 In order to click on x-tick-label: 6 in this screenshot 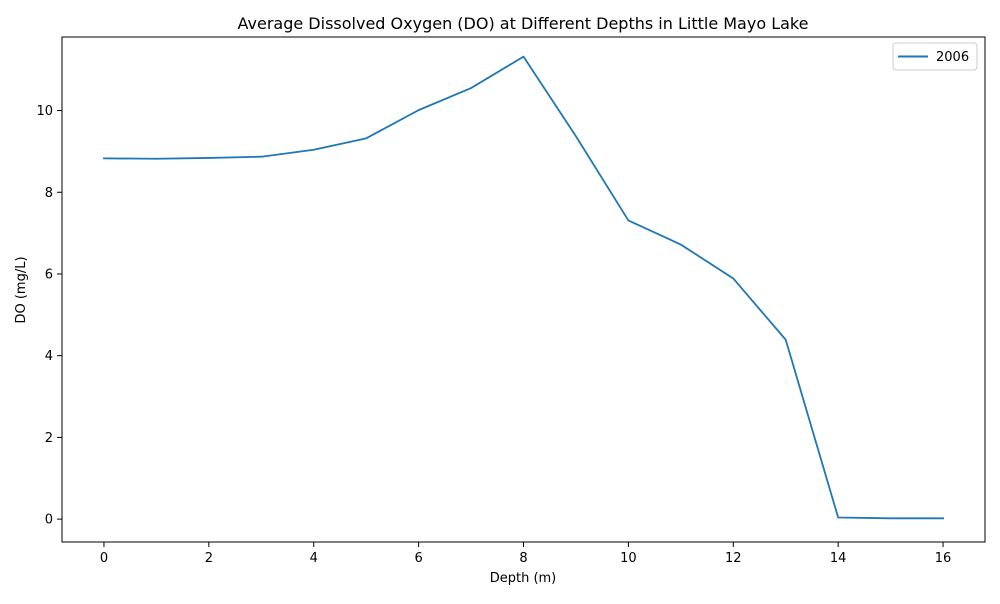, I will do `click(418, 558)`.